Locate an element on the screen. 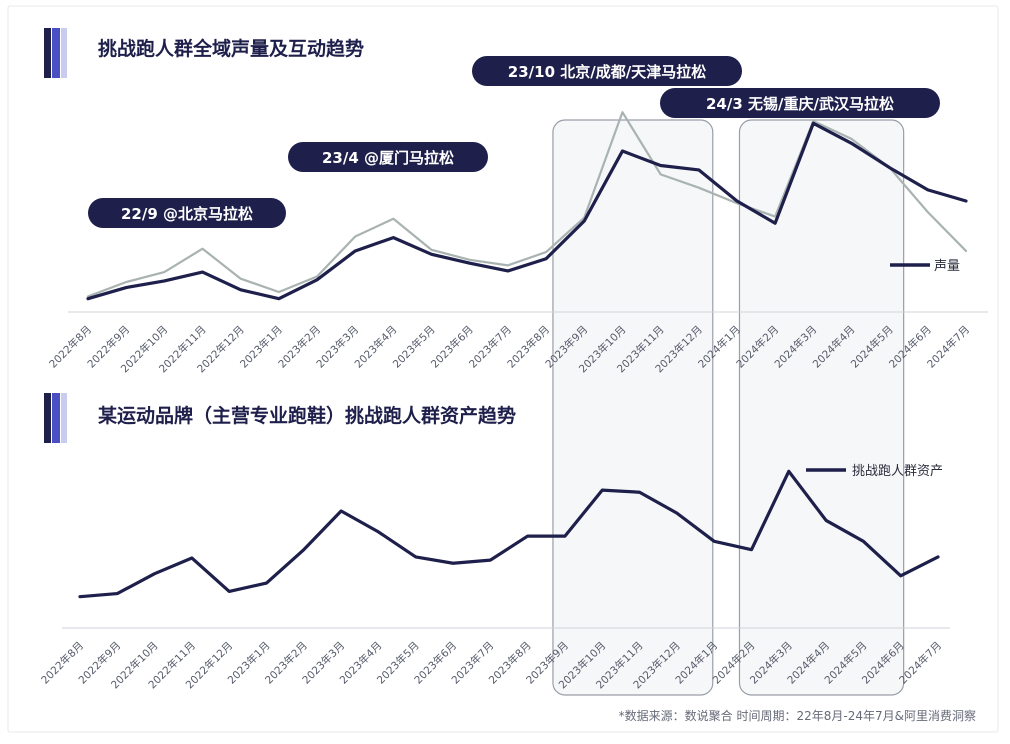 Image resolution: width=1010 pixels, height=744 pixels. top-legend-label: 声量 is located at coordinates (947, 266).